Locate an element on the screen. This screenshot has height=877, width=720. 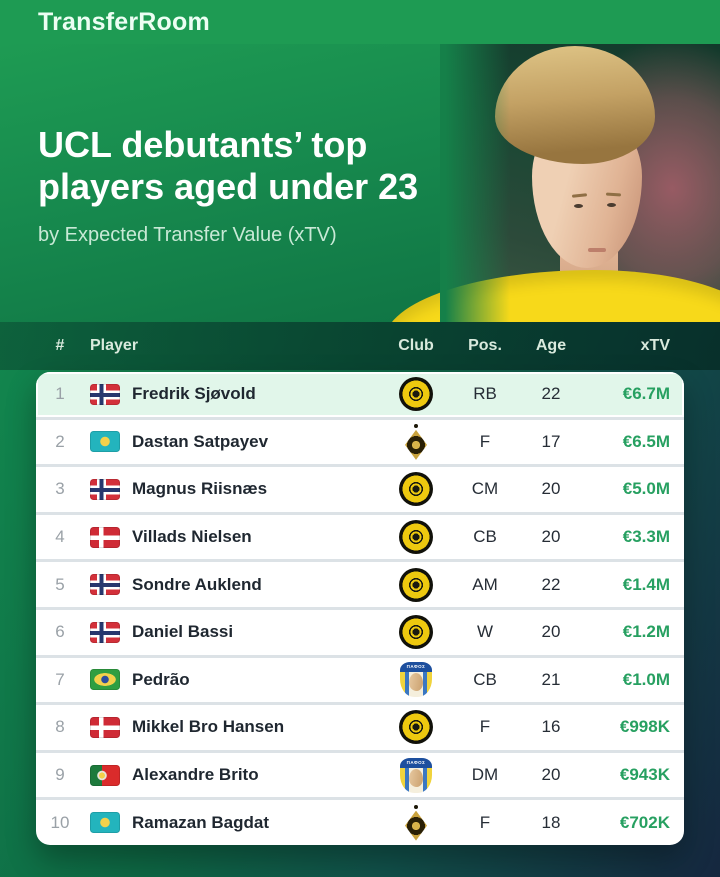
rank-cell: 10 is located at coordinates (60, 822).